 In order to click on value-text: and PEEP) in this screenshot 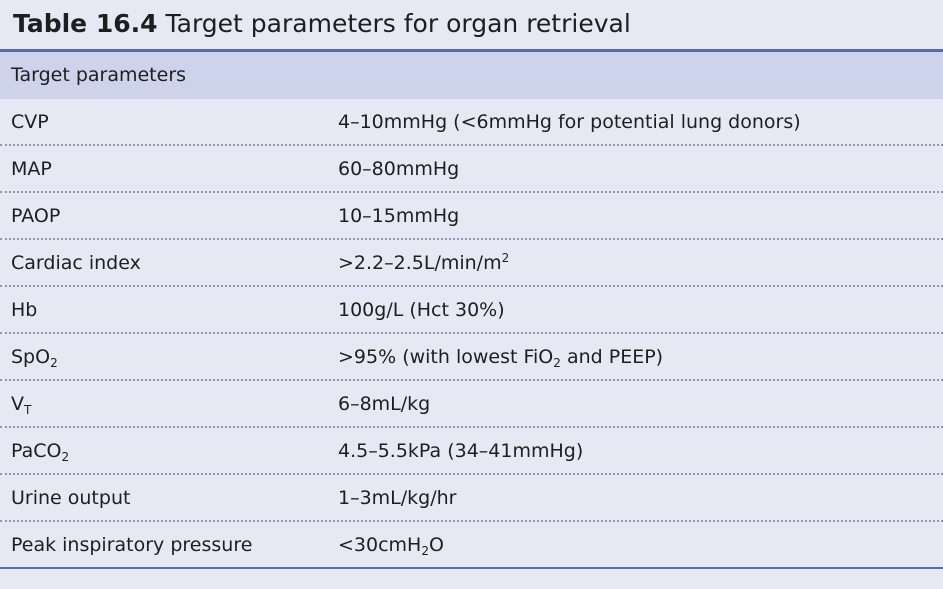, I will do `click(612, 357)`.